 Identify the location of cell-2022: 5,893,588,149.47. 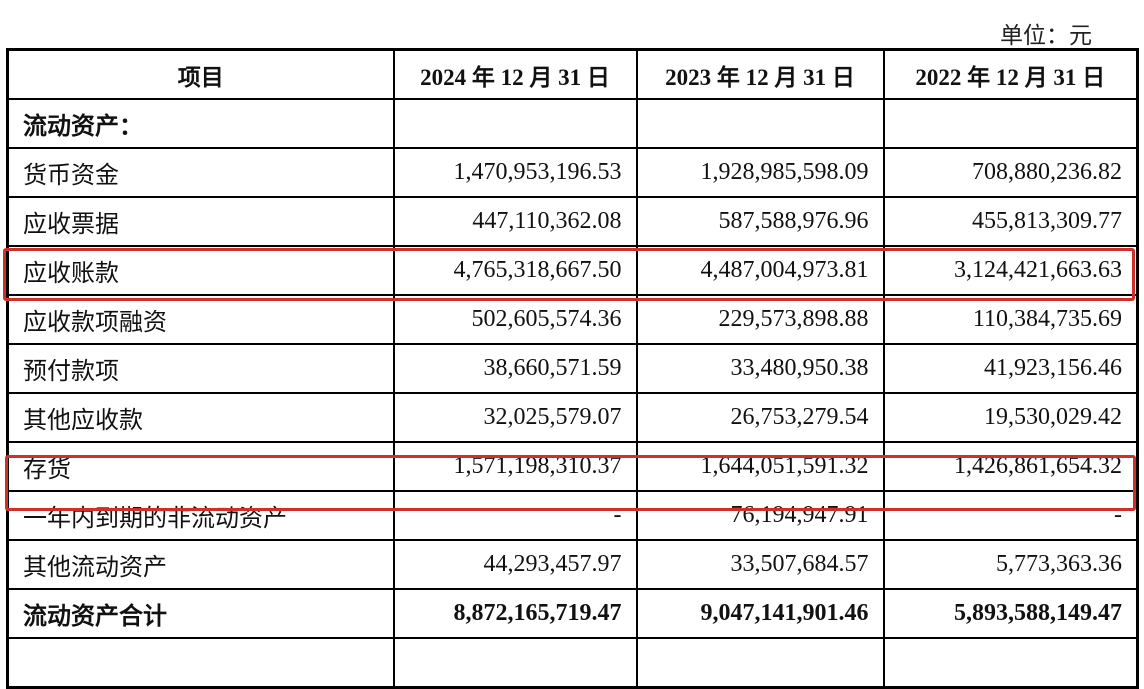
(1010, 613).